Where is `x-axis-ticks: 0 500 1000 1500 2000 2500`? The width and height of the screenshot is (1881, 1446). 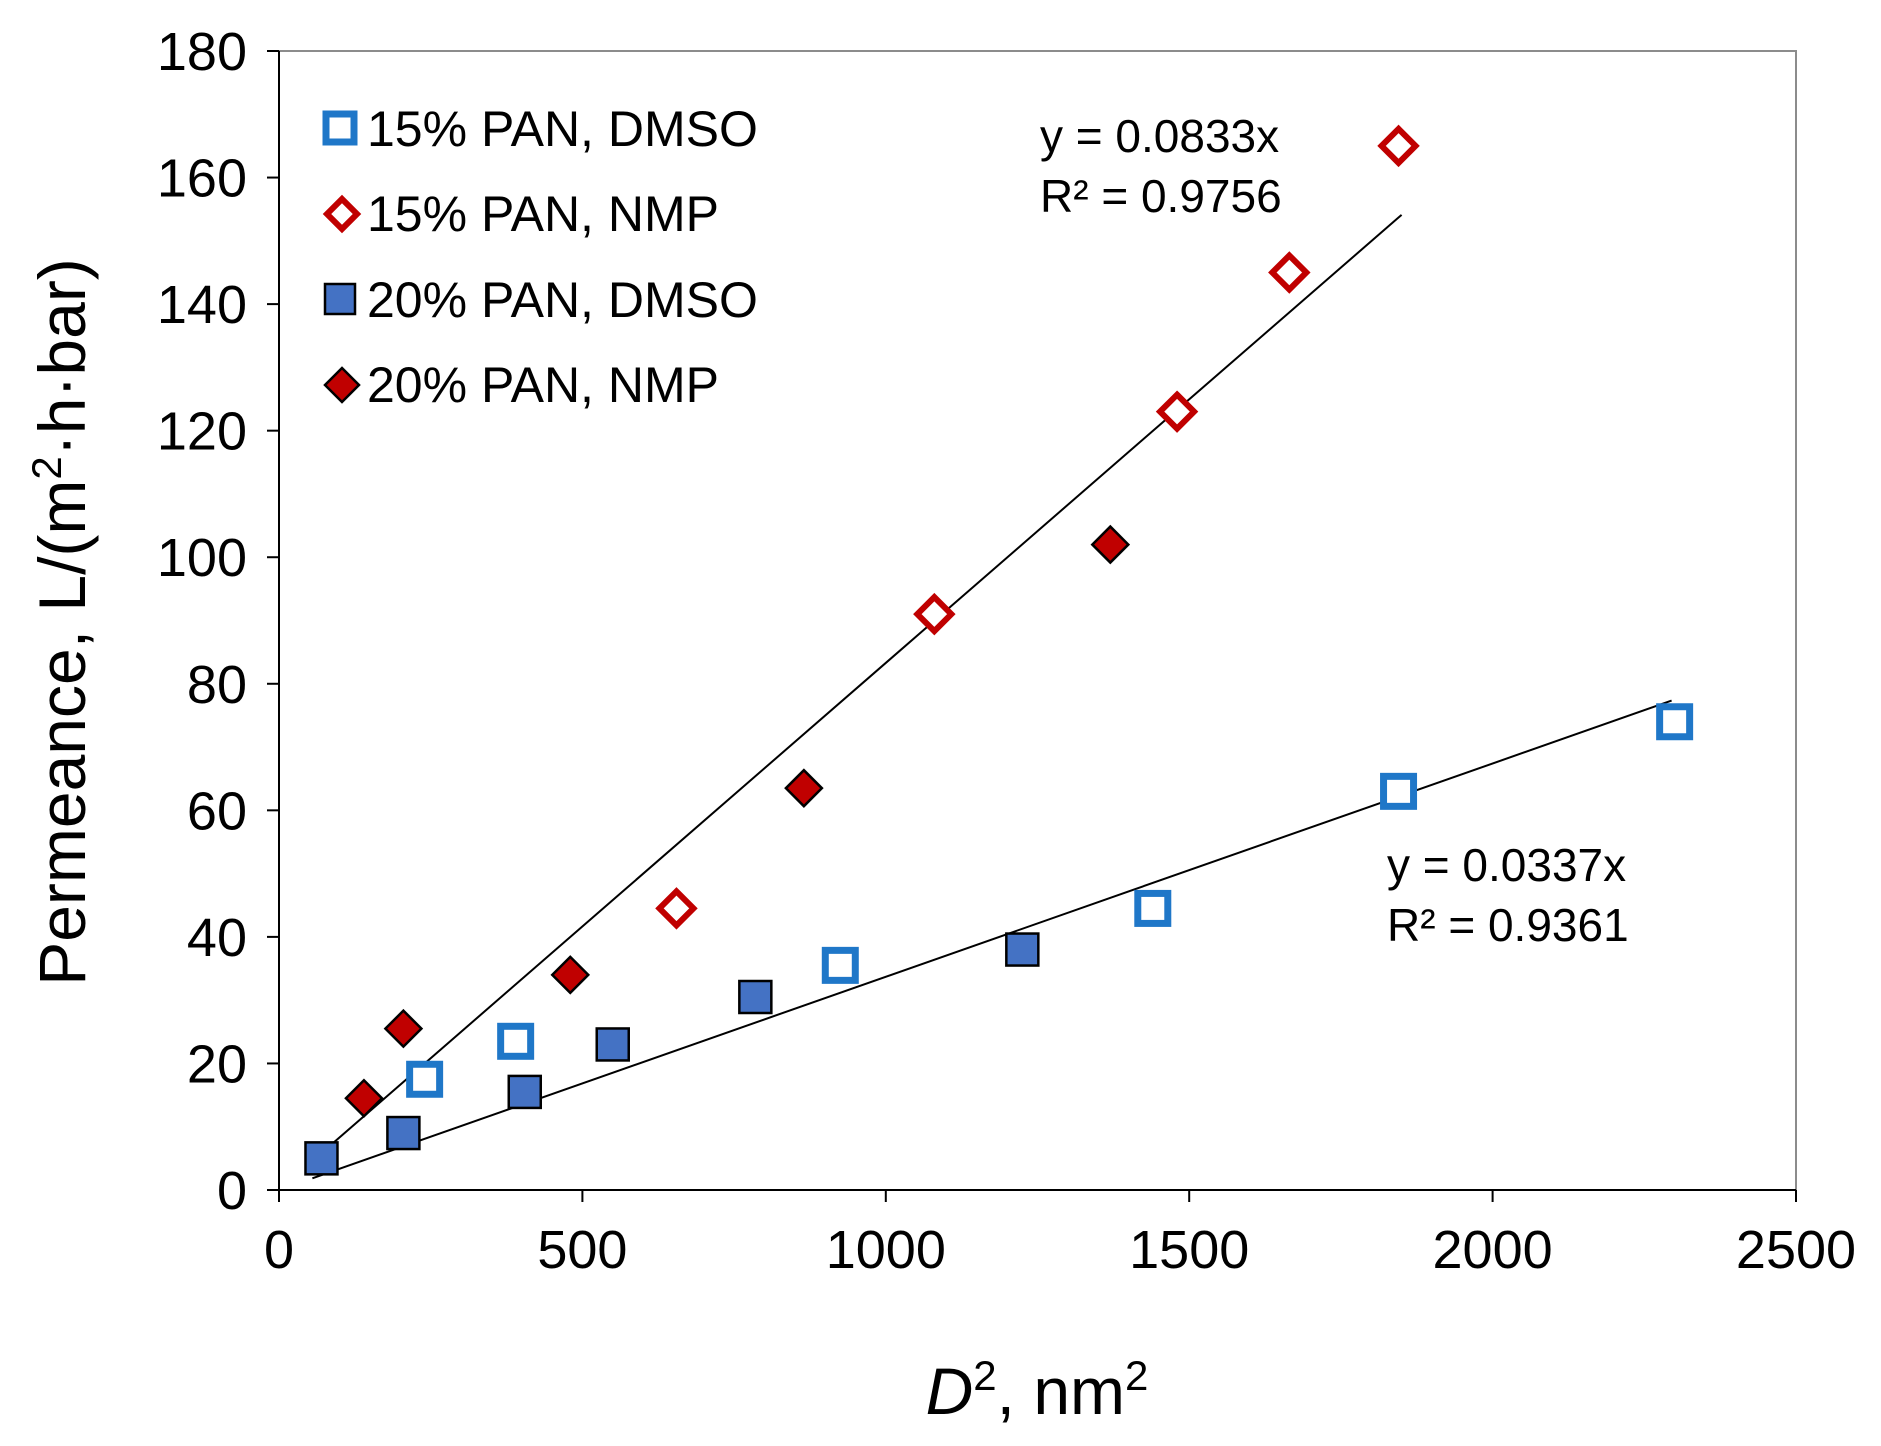 x-axis-ticks: 0 500 1000 1500 2000 2500 is located at coordinates (1060, 1235).